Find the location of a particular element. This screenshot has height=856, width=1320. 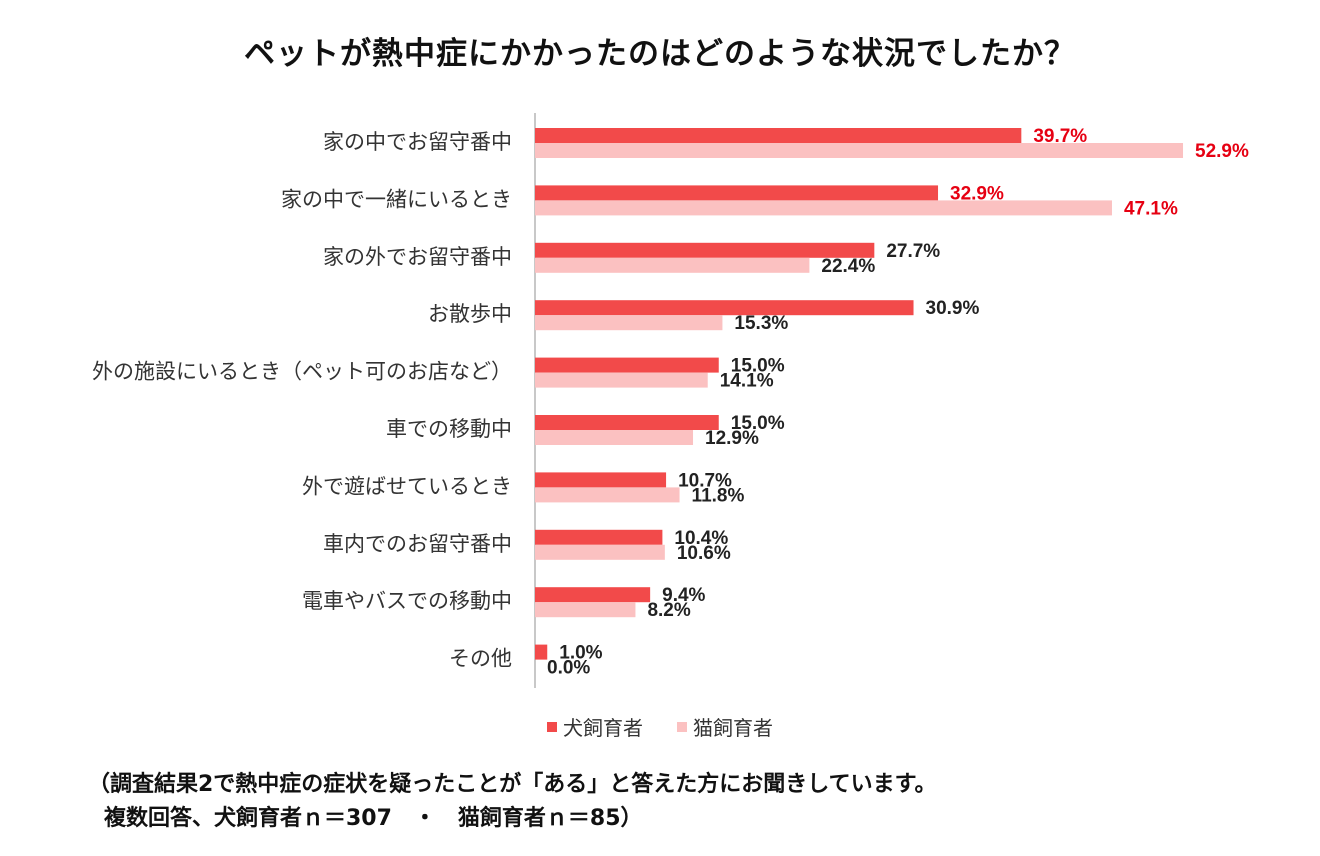

legend-swatch-dog is located at coordinates (552, 726).